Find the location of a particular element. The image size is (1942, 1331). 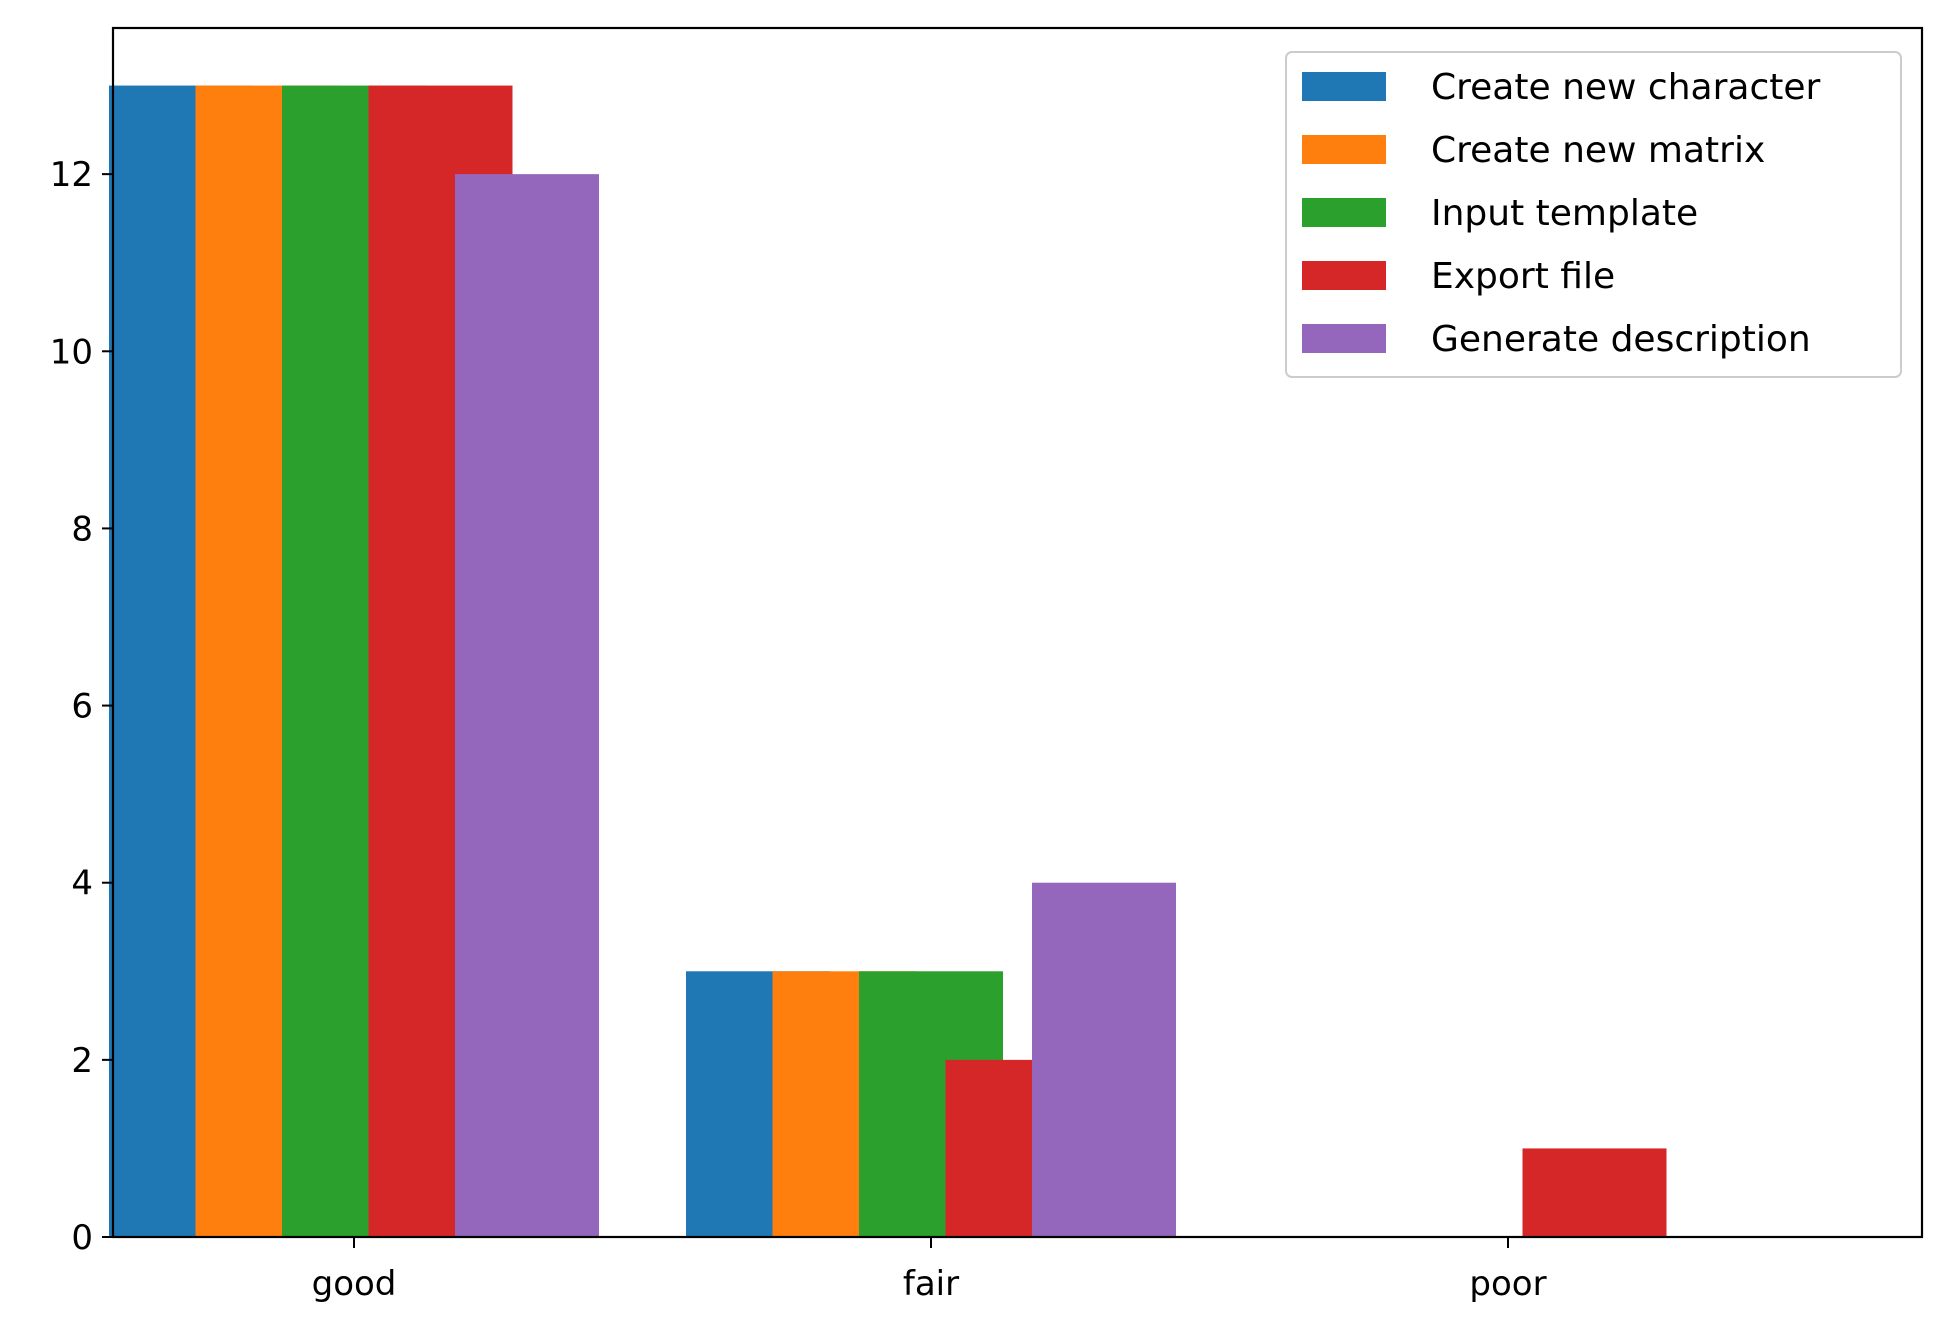

x-axis: good fair poor is located at coordinates (929, 1270).